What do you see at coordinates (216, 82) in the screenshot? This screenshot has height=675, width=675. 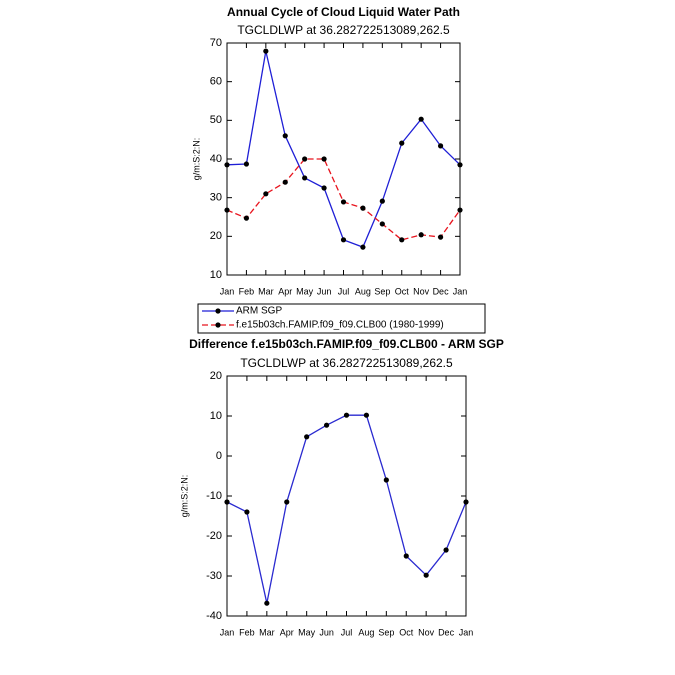 I see `y-tick-label: 60` at bounding box center [216, 82].